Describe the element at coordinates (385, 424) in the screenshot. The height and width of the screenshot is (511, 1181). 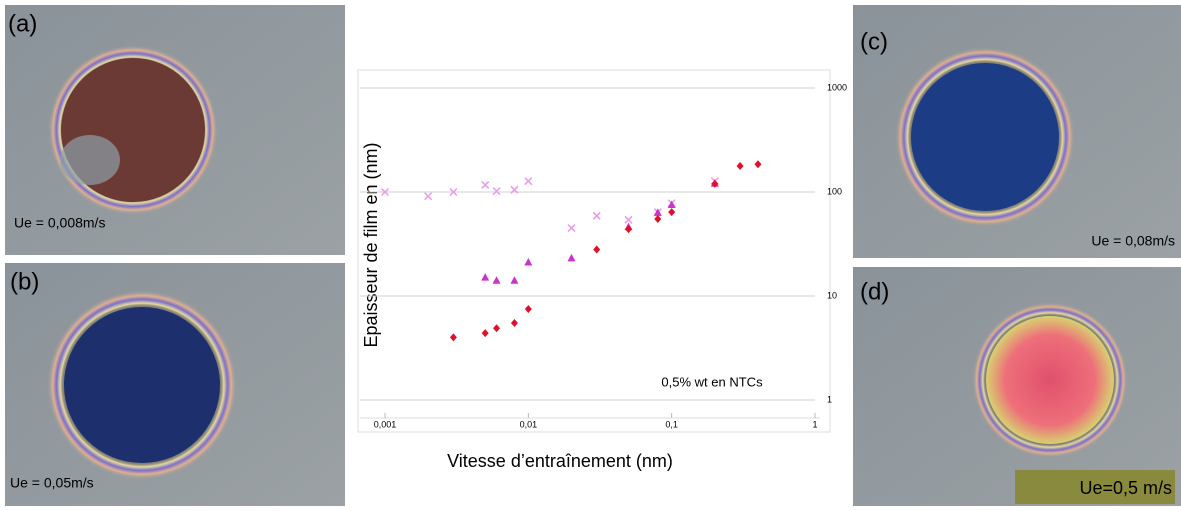
I see `x-tick-label: 0,001` at that location.